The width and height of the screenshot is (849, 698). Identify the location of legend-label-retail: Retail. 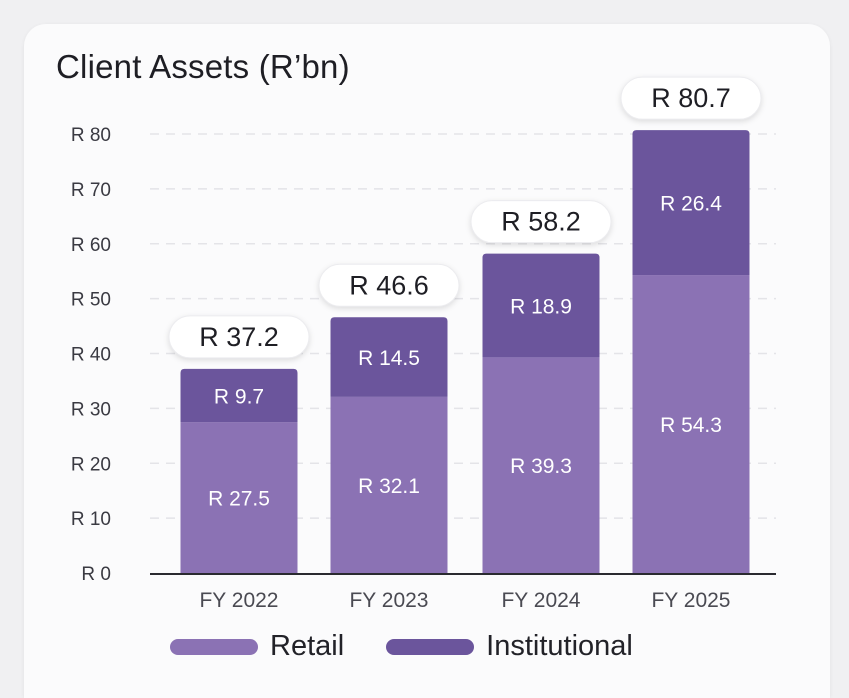
(307, 646).